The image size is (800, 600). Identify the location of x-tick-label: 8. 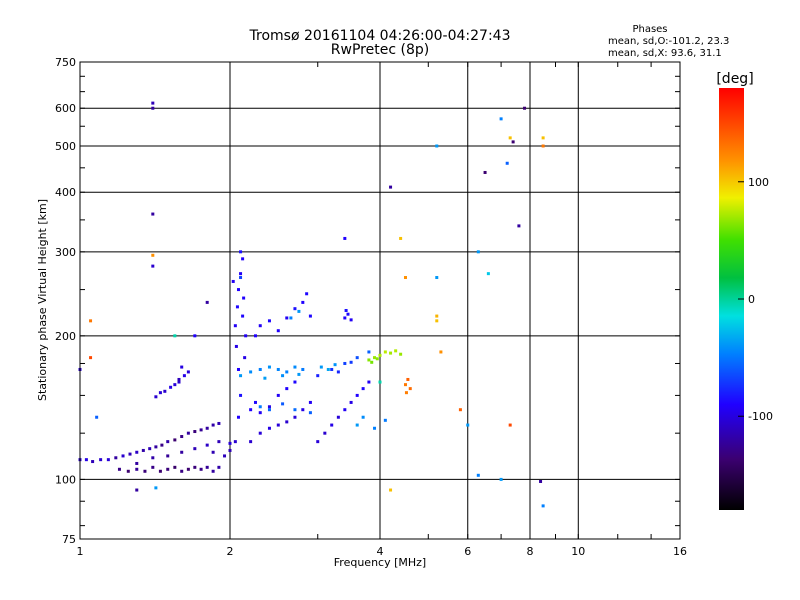
(530, 551).